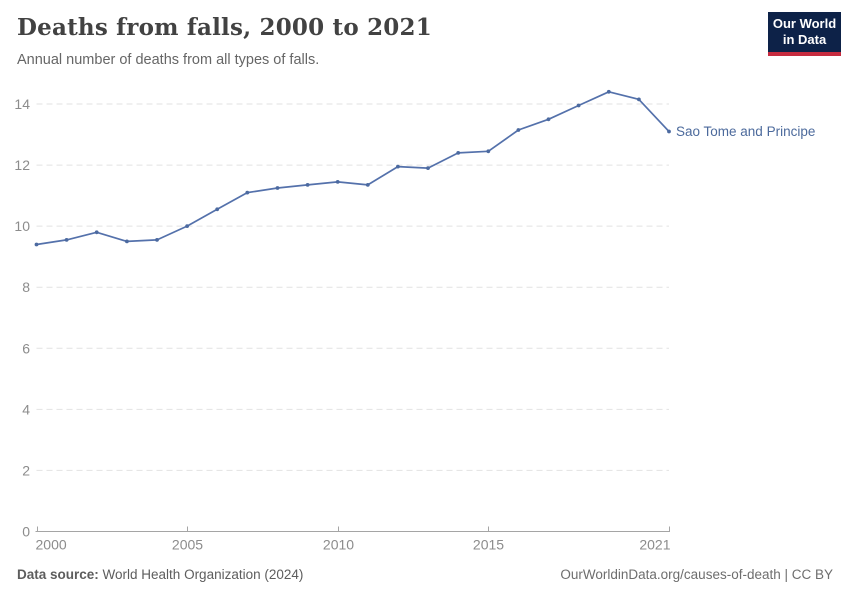 The width and height of the screenshot is (850, 600). I want to click on x-tick-label: 2000, so click(51, 545).